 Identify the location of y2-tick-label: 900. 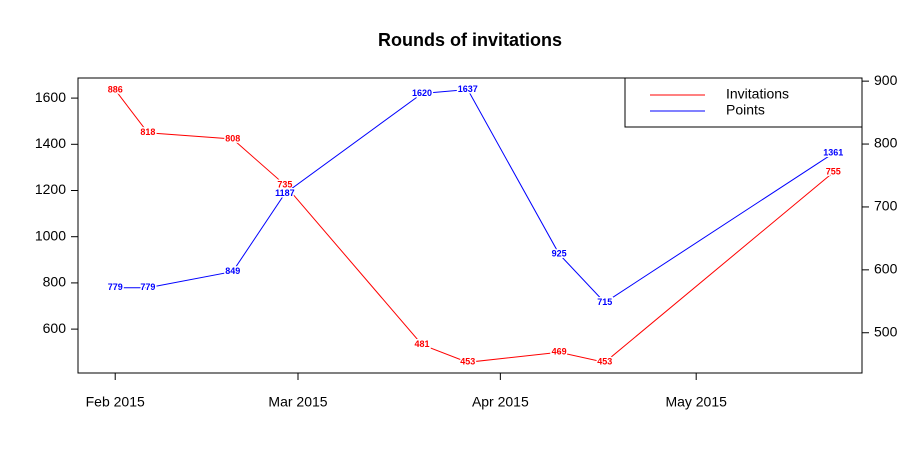
(886, 80).